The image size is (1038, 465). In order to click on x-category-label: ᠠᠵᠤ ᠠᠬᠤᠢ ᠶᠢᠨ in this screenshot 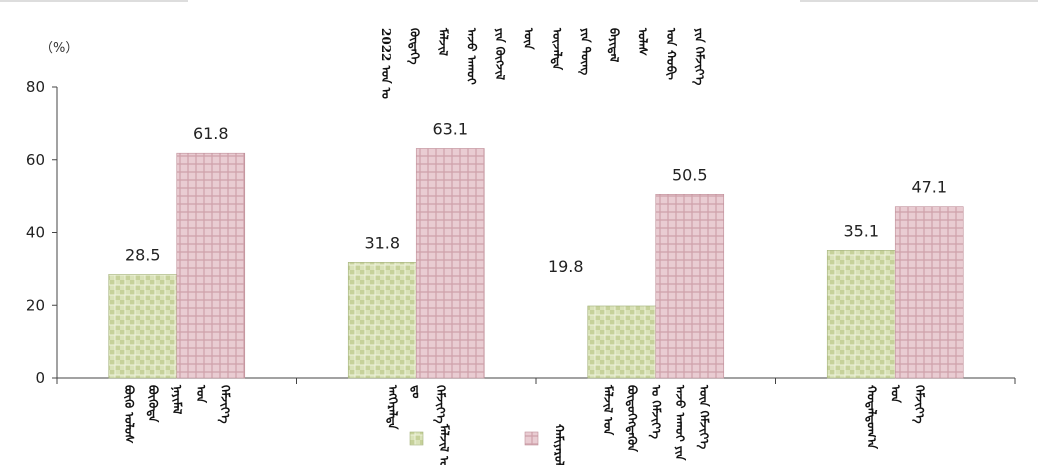, I will do `click(680, 422)`.